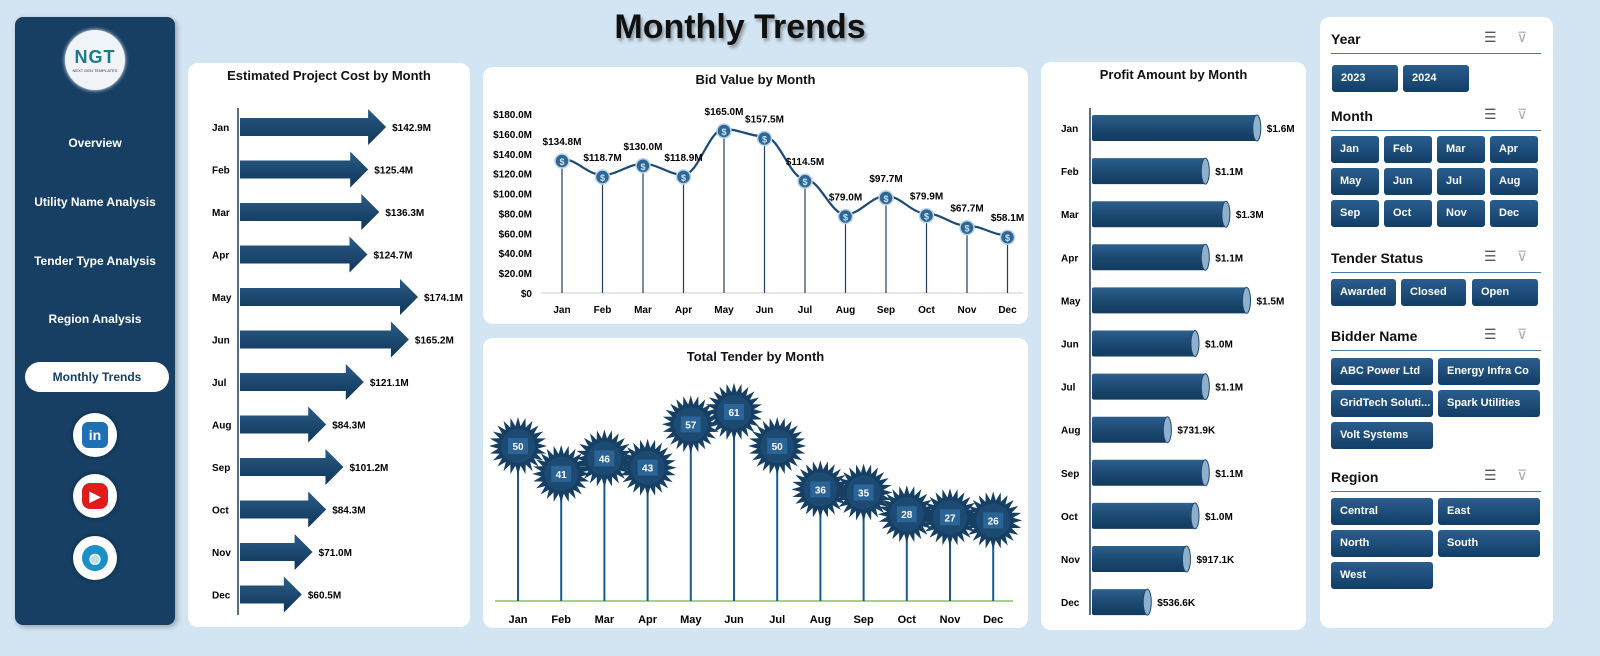 The image size is (1600, 656). I want to click on data-label: 41, so click(562, 475).